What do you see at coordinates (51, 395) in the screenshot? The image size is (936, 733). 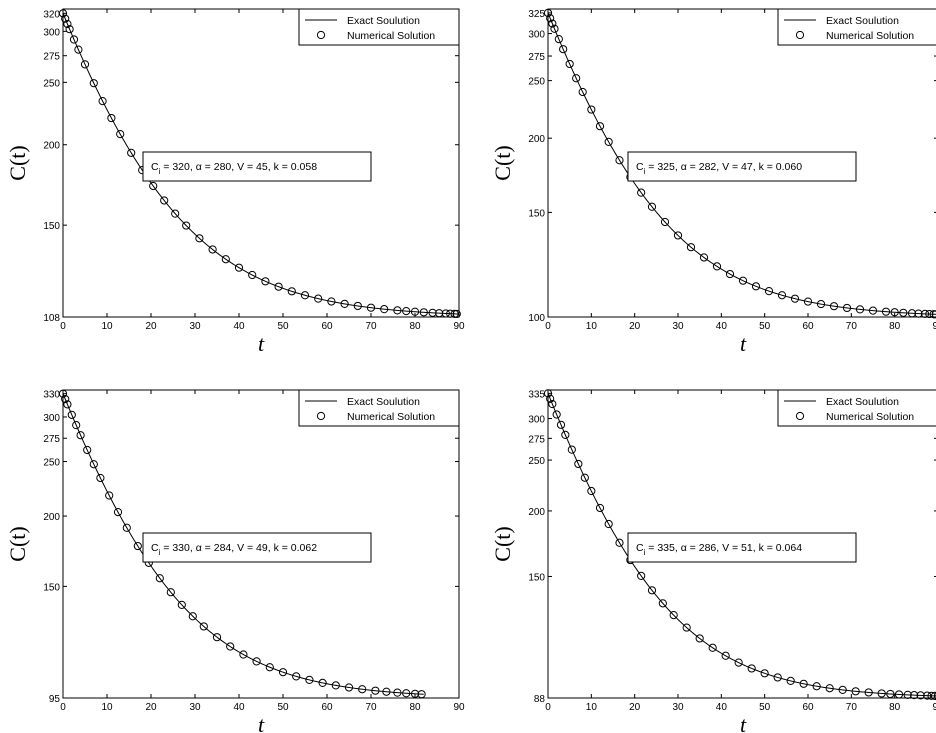 I see `y-tick-label: 330` at bounding box center [51, 395].